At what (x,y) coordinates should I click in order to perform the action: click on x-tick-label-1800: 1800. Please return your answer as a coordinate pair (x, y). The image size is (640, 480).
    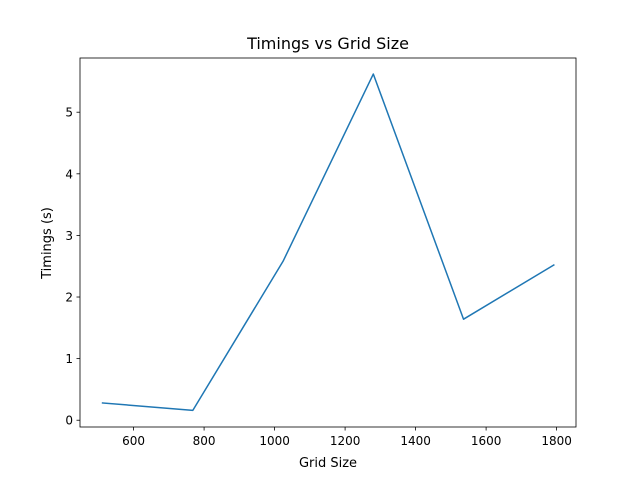
    Looking at the image, I should click on (556, 441).